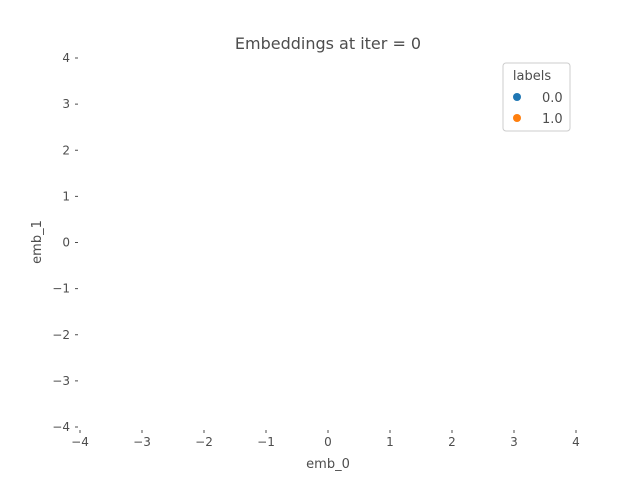 The height and width of the screenshot is (480, 640). What do you see at coordinates (61, 289) in the screenshot?
I see `y-tick-label: −1` at bounding box center [61, 289].